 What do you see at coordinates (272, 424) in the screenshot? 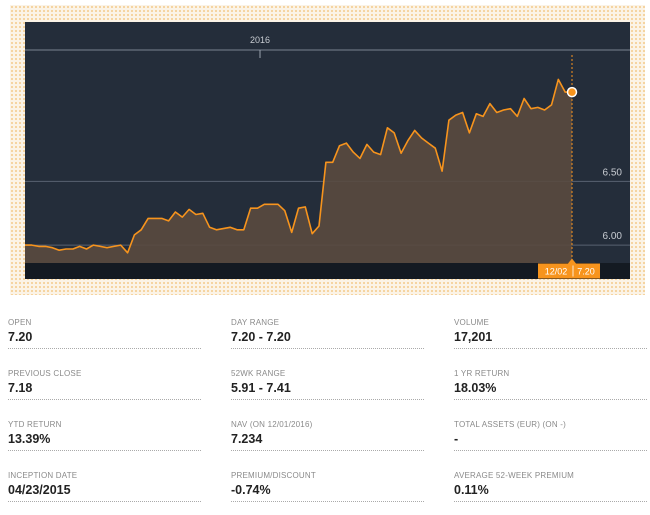
I see `stat-label: NAV (ON 12/01/2016)` at bounding box center [272, 424].